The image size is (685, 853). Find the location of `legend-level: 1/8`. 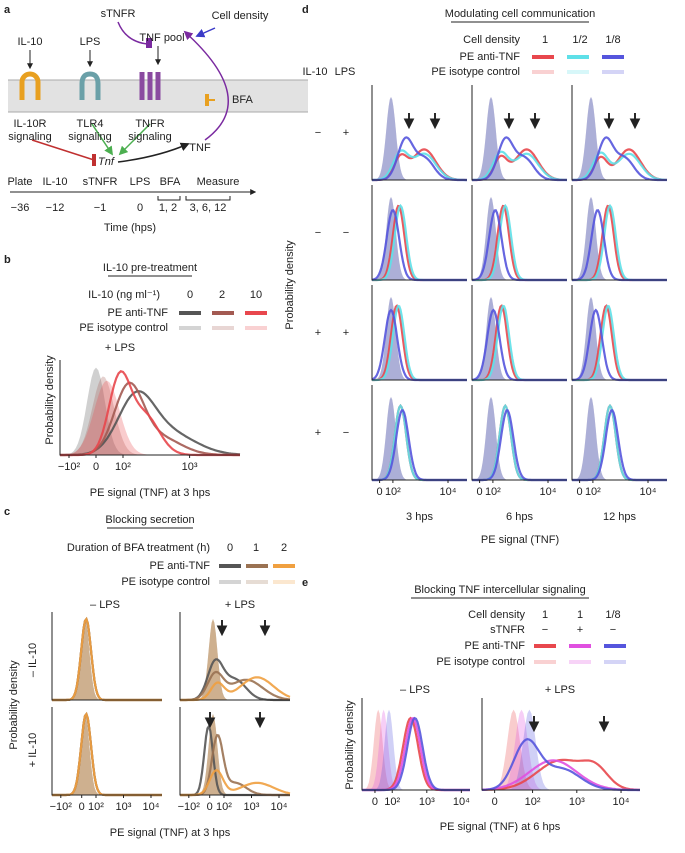

legend-level: 1/8 is located at coordinates (612, 40).